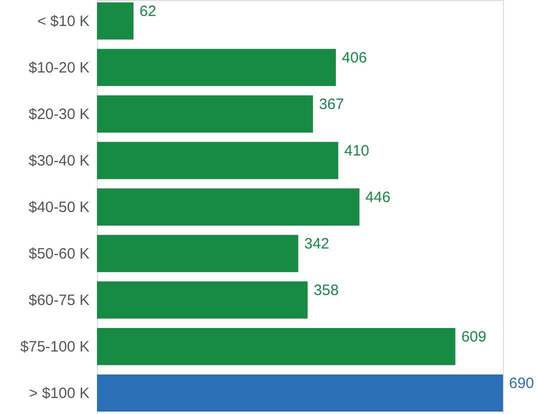 Image resolution: width=540 pixels, height=414 pixels. I want to click on y-tick-label: $20-30 K, so click(59, 114).